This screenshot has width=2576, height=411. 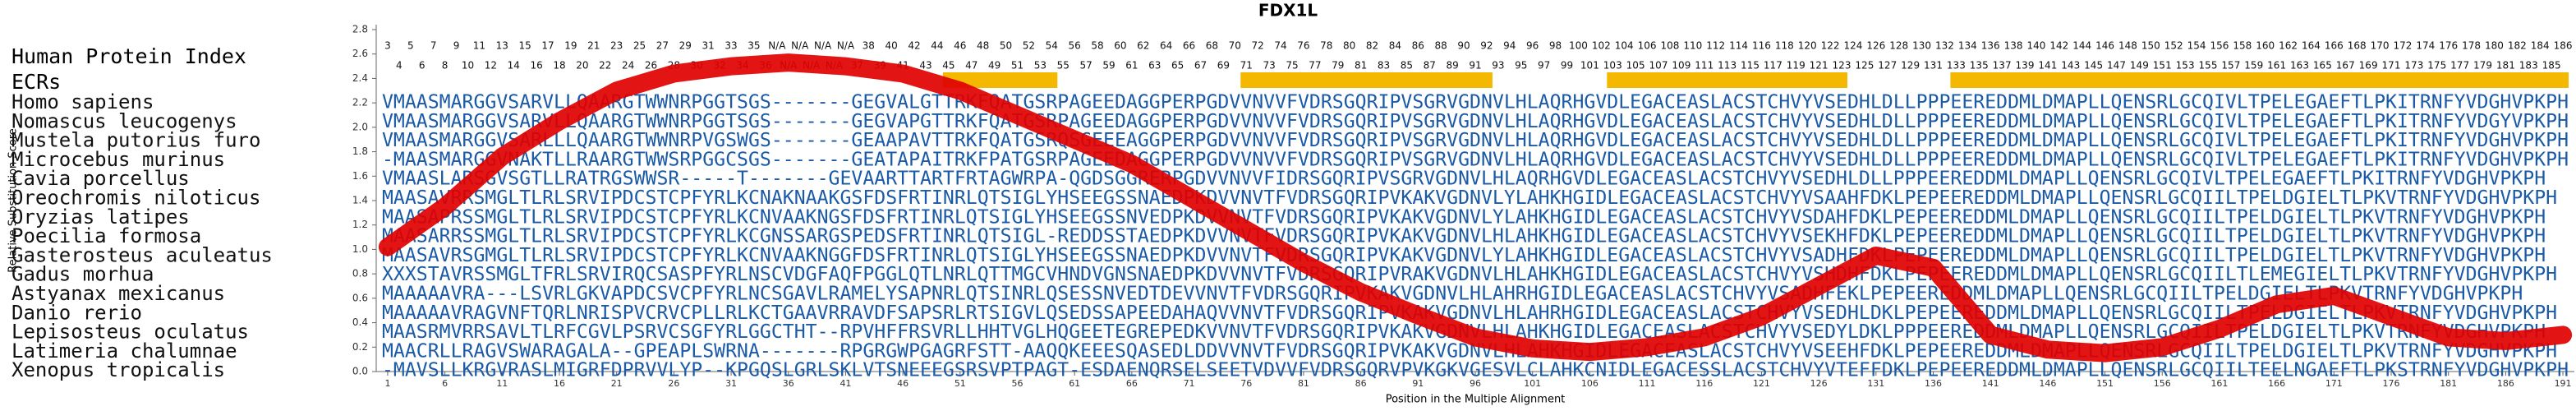 I want to click on human-index-label: 68, so click(x=1212, y=46).